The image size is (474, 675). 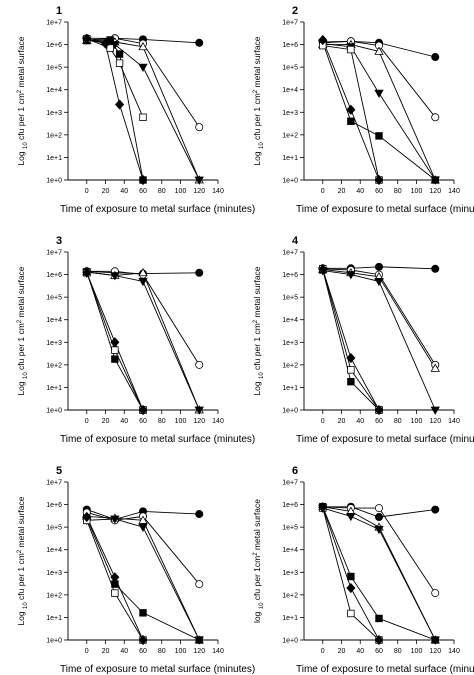 I want to click on series-line-filled-diamond, so click(x=115, y=109).